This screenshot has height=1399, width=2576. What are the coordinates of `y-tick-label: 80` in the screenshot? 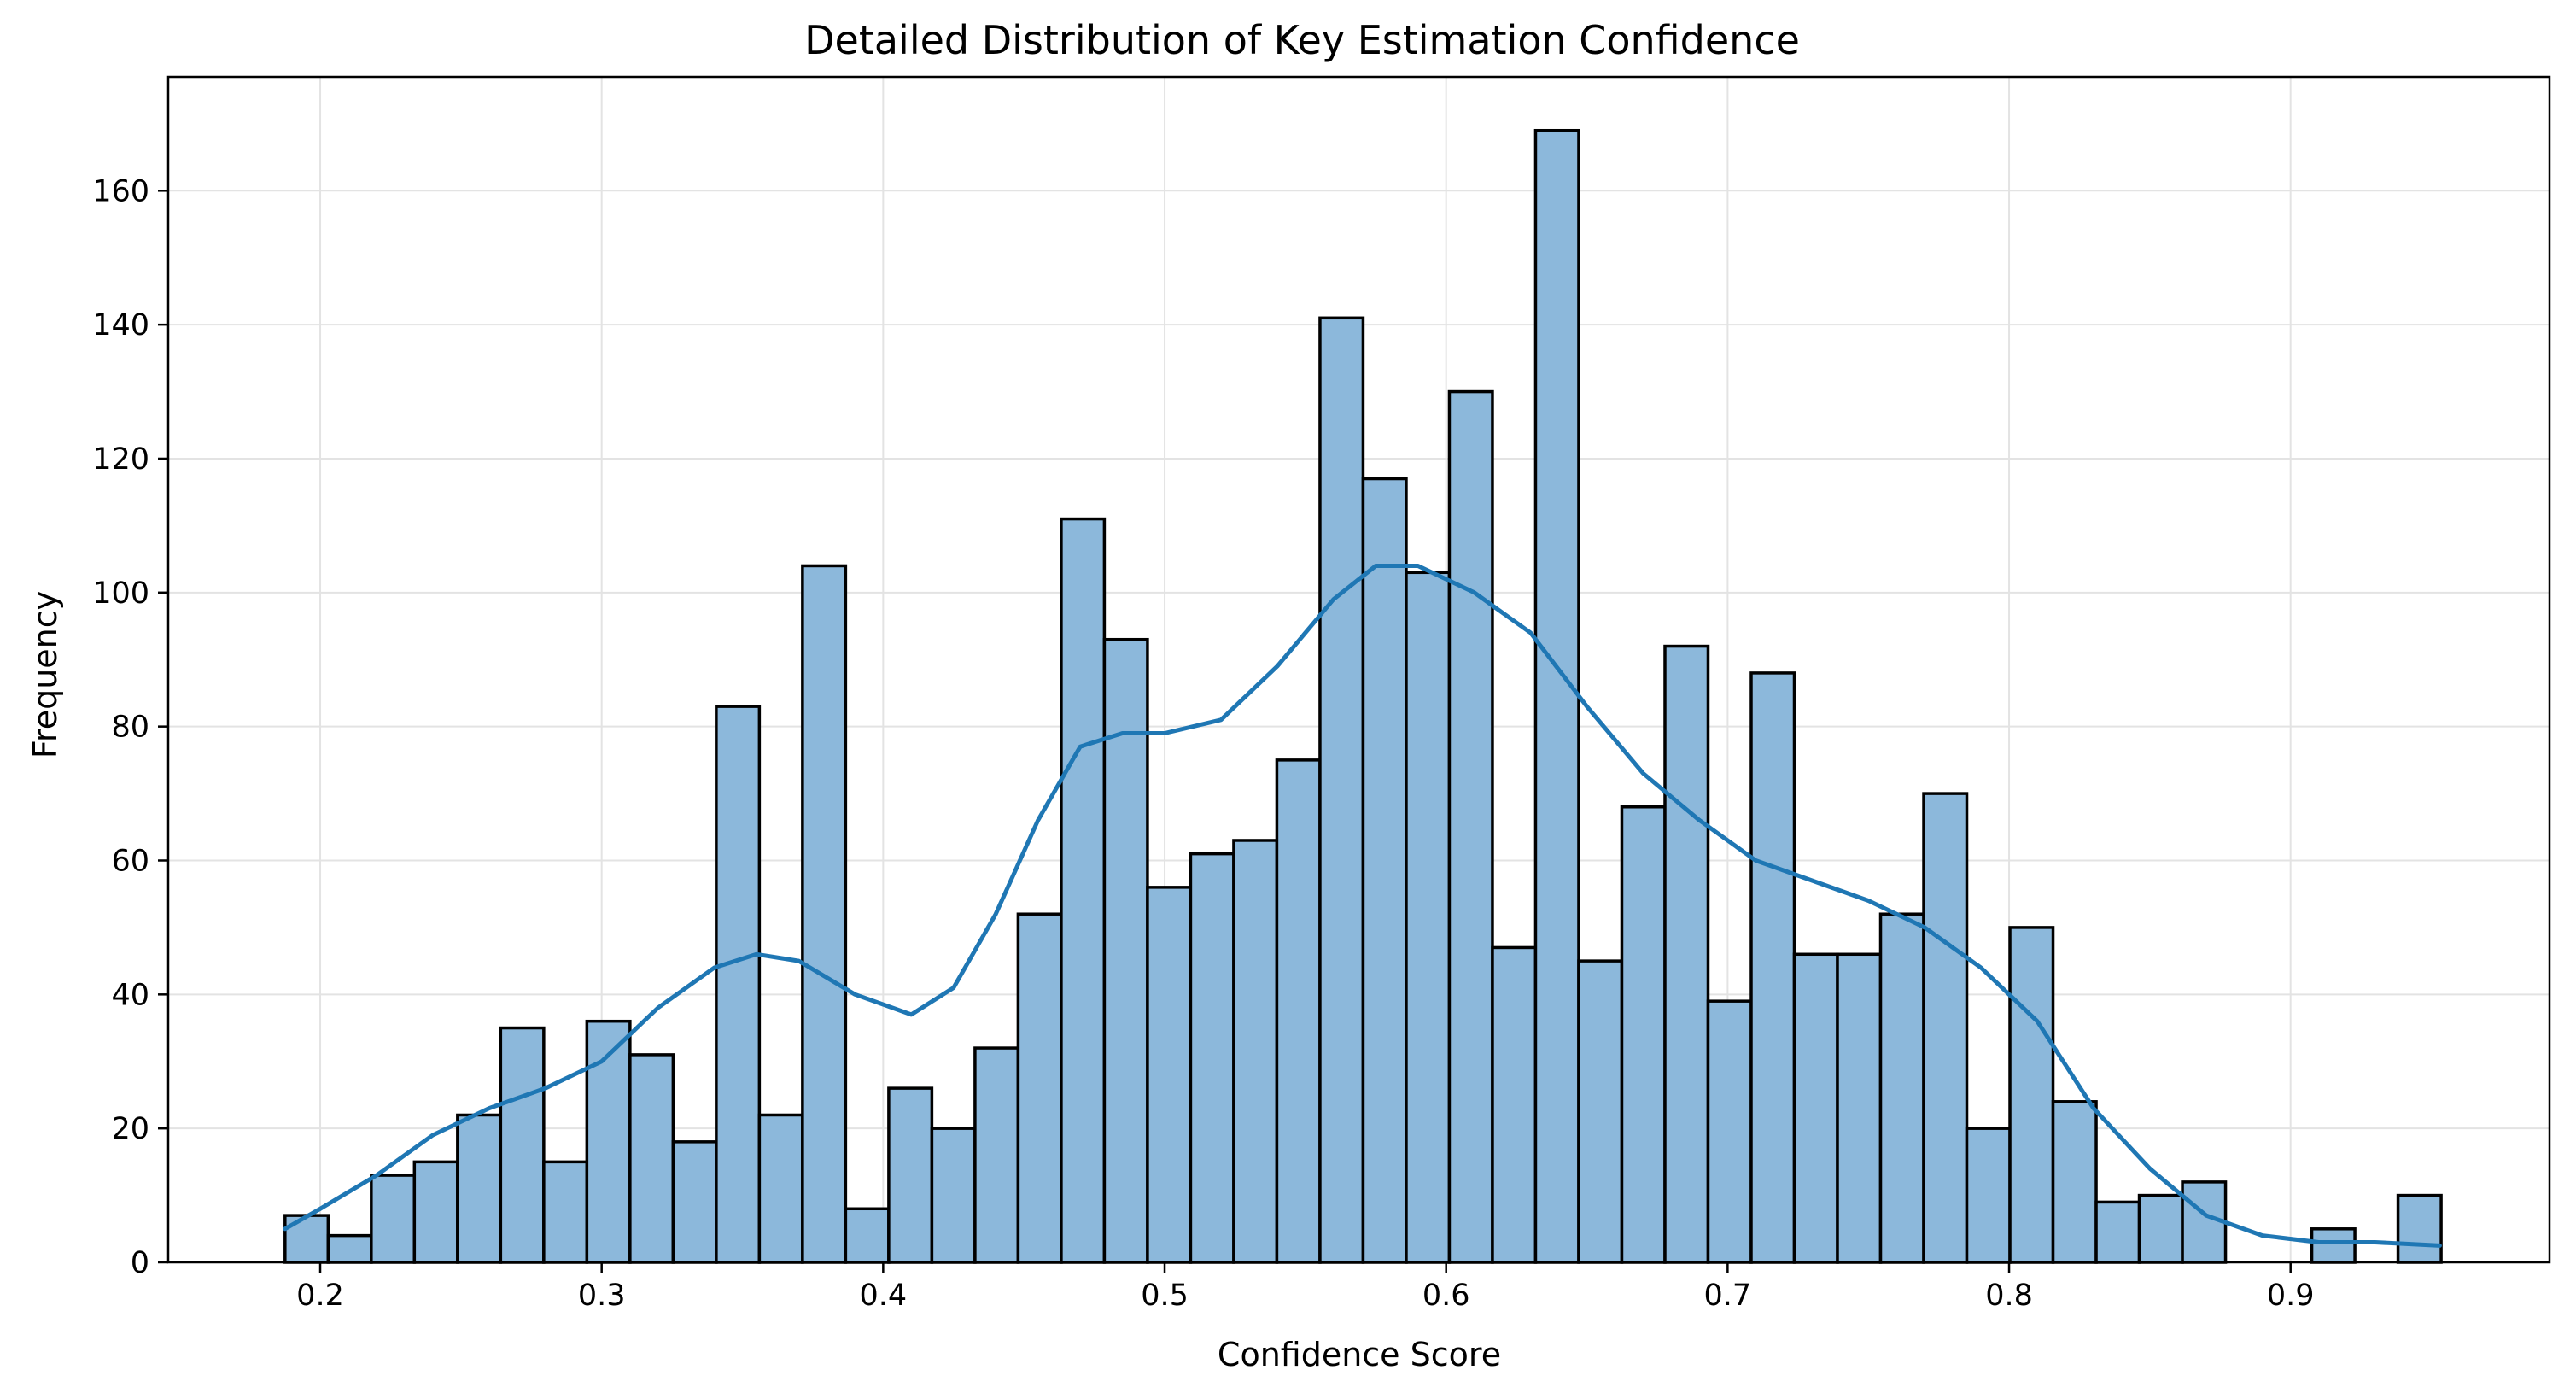 It's located at (130, 728).